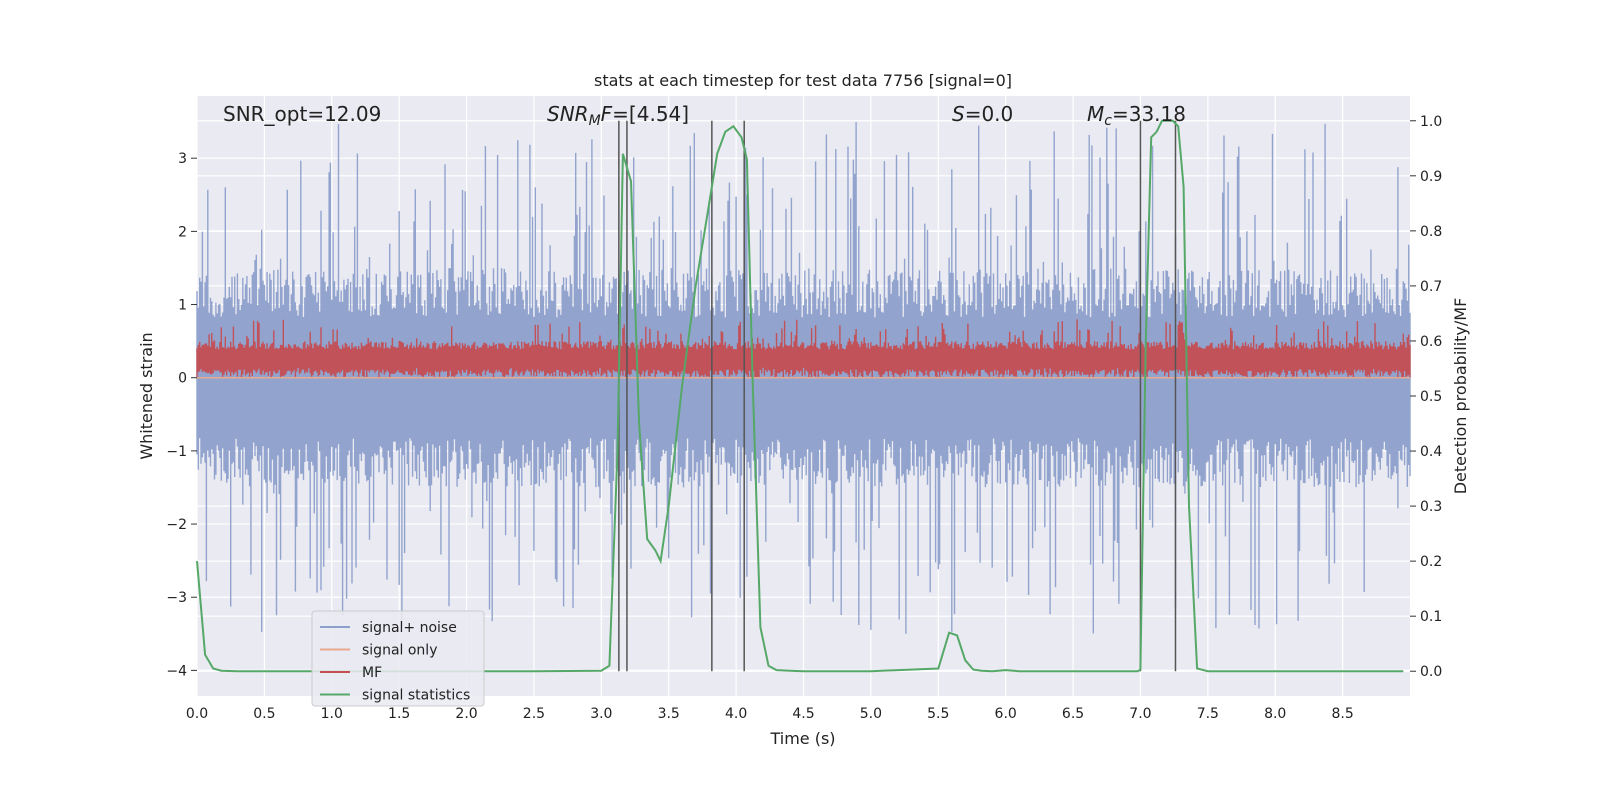  I want to click on y-left-tick-label: 0, so click(182, 379).